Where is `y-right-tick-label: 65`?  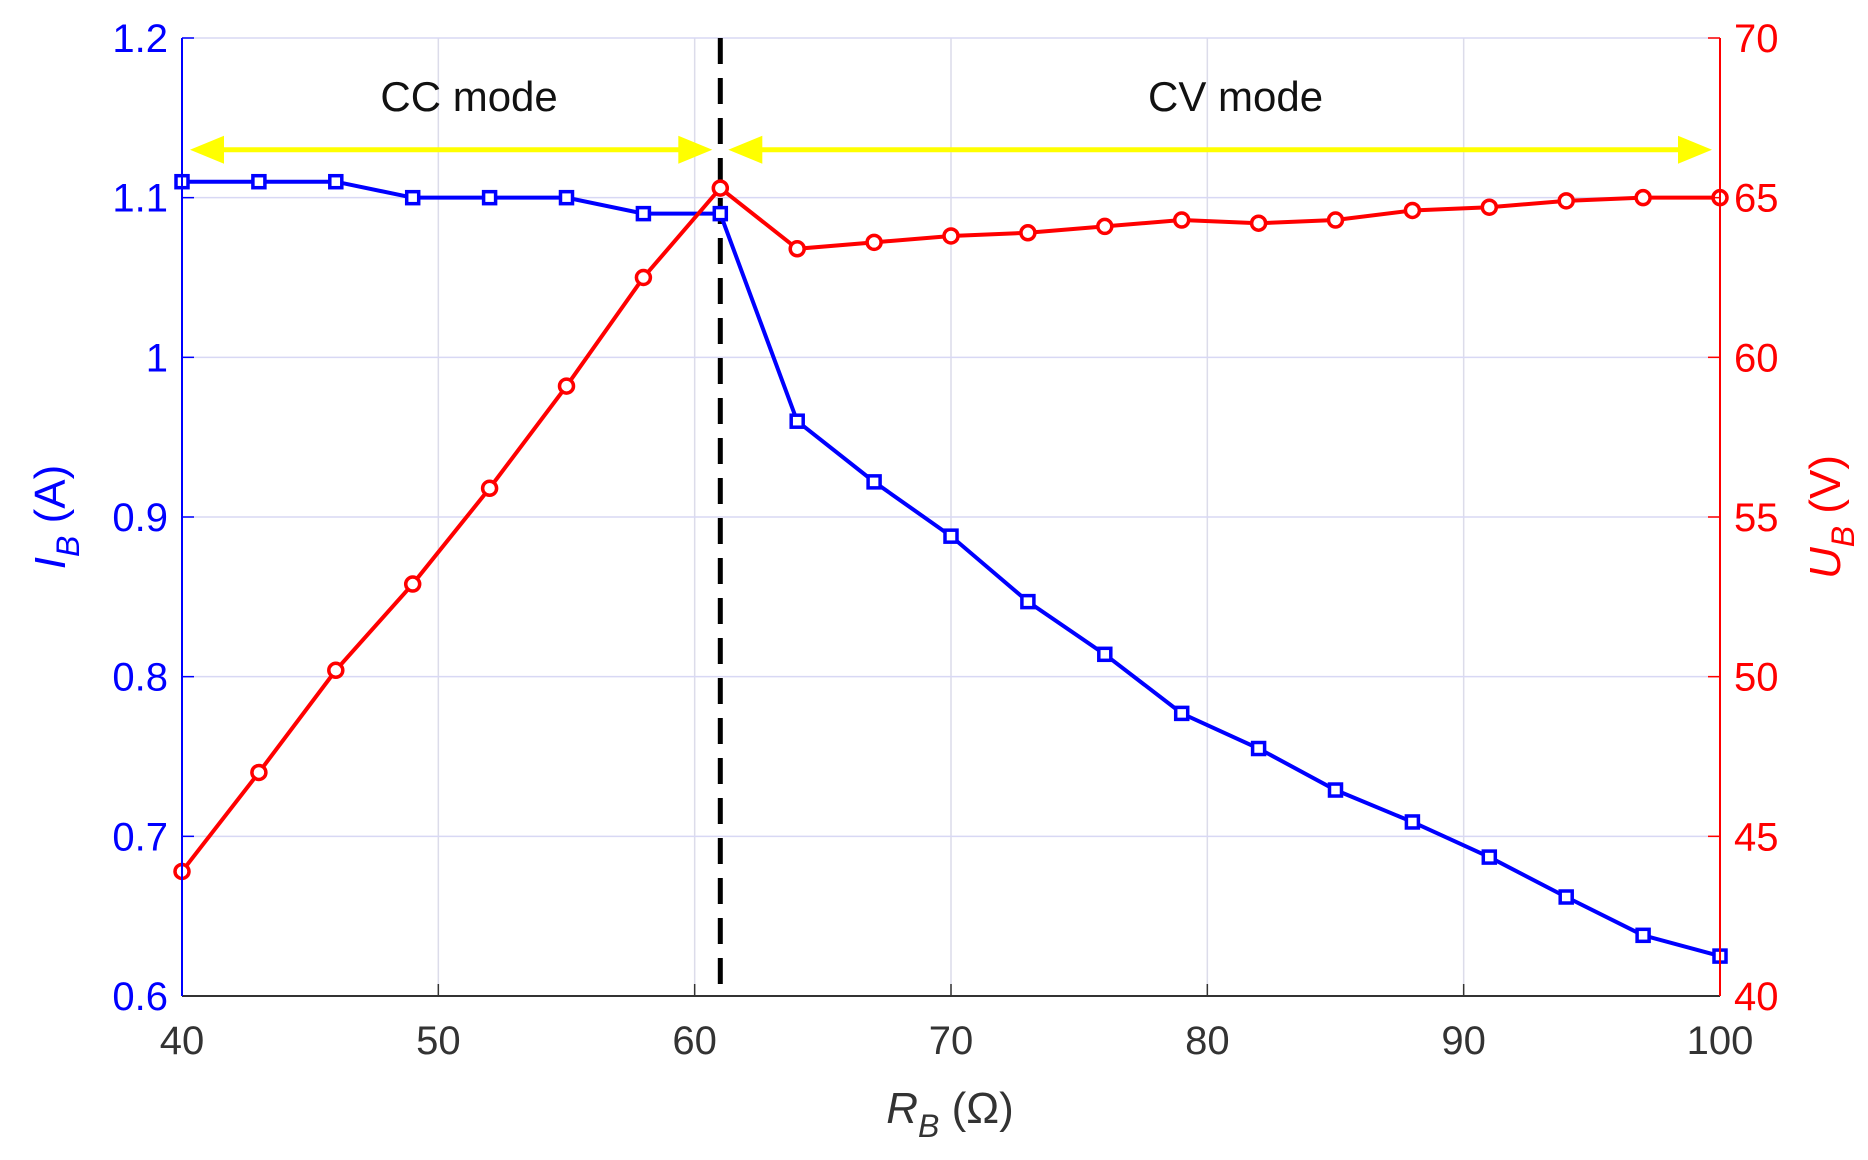
y-right-tick-label: 65 is located at coordinates (1756, 199).